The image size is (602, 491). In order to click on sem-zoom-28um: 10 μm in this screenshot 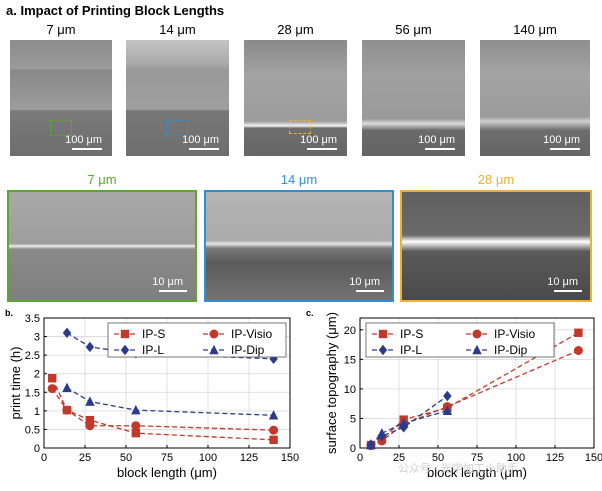, I will do `click(496, 246)`.